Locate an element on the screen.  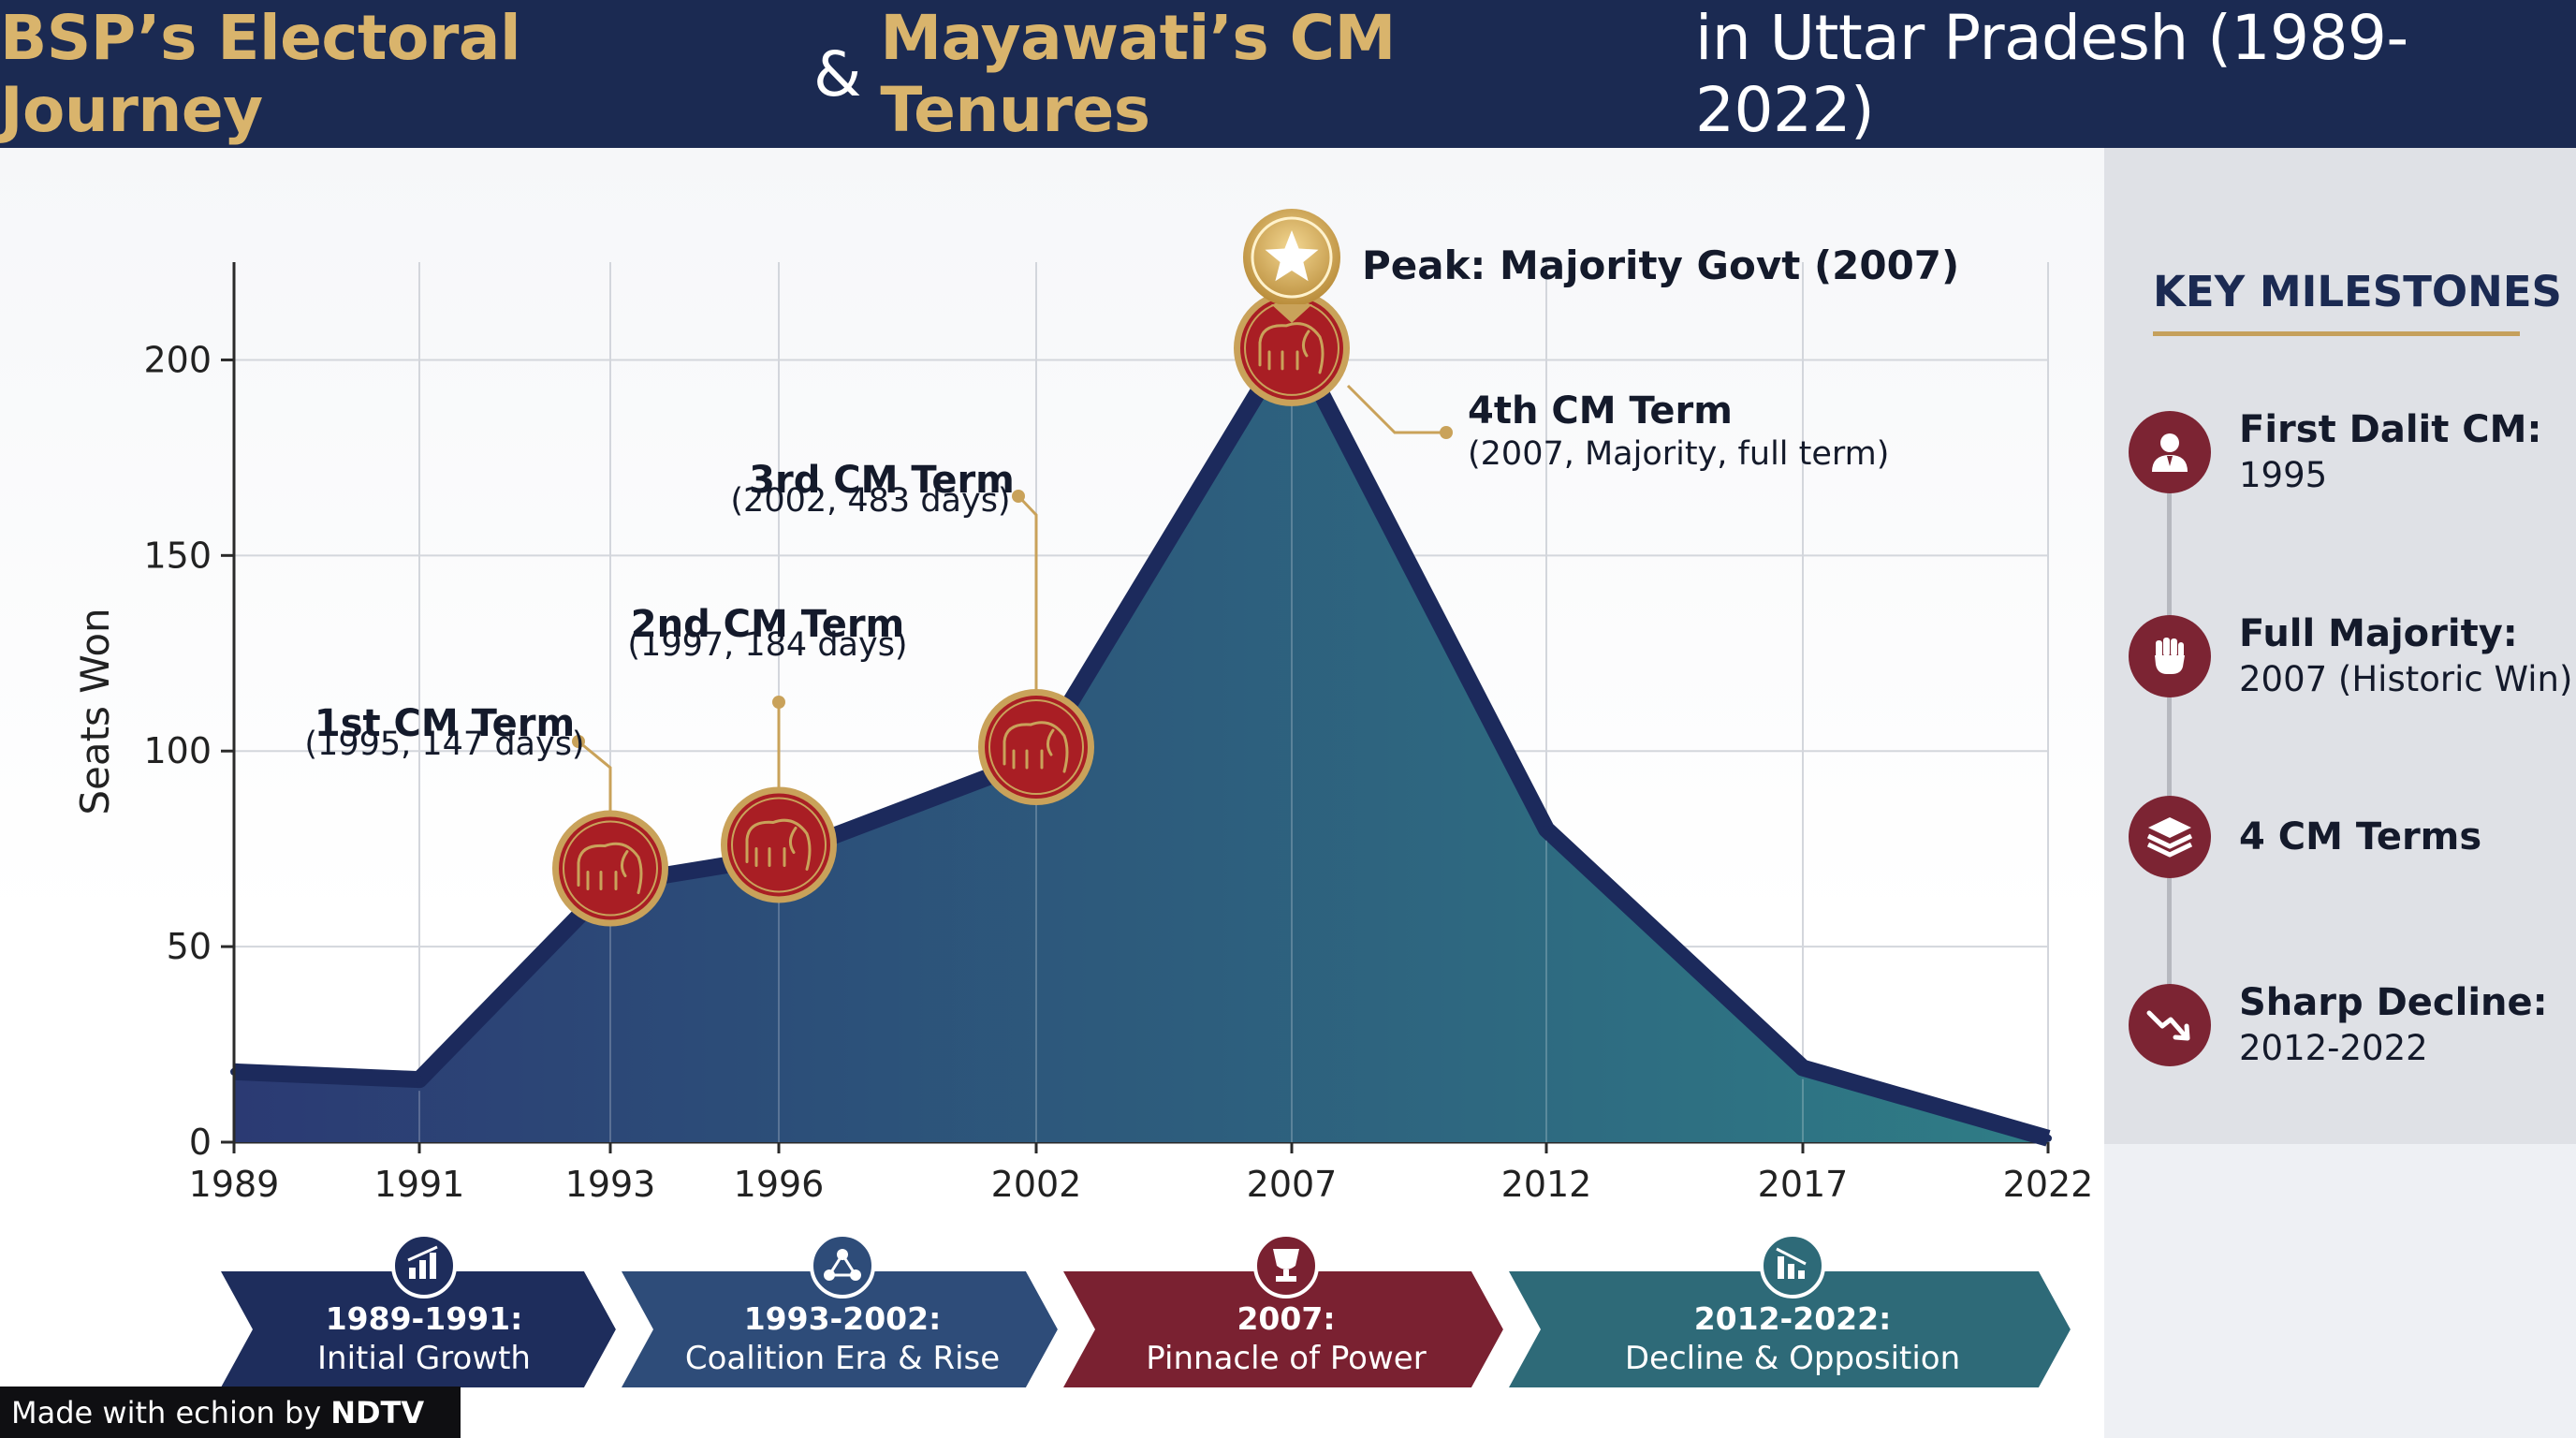
person-icon is located at coordinates (2170, 451).